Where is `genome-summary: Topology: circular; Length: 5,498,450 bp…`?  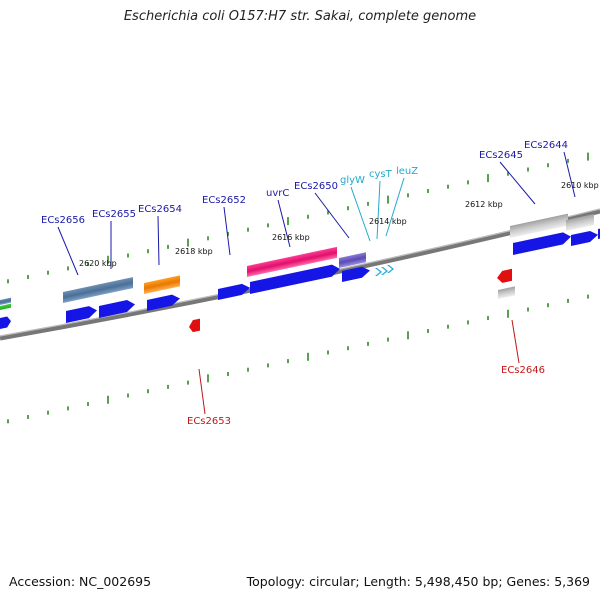 genome-summary: Topology: circular; Length: 5,498,450 bp… is located at coordinates (418, 581).